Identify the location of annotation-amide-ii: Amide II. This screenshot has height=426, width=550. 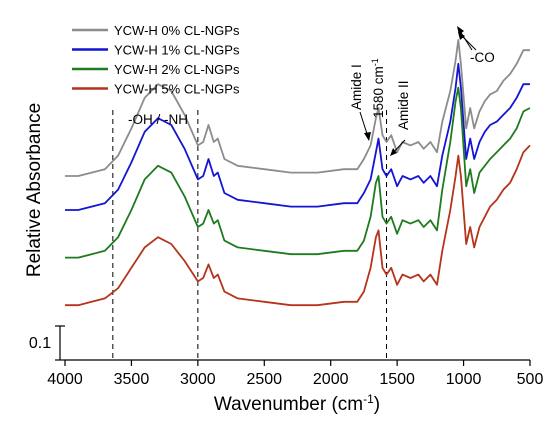
(403, 105).